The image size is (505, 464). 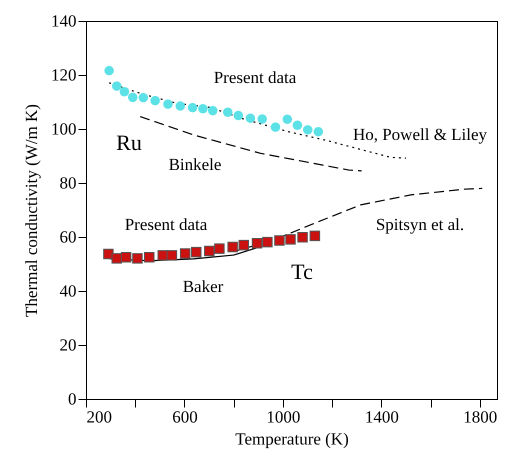 I want to click on series-label: Baker, so click(x=203, y=286).